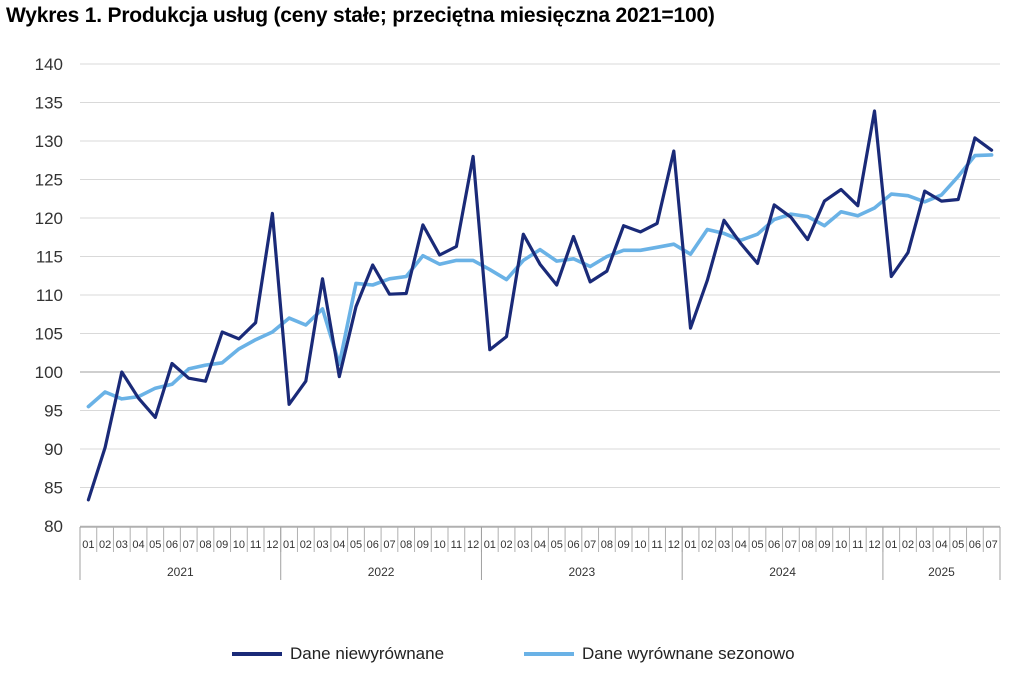 The height and width of the screenshot is (678, 1024). Describe the element at coordinates (49, 334) in the screenshot. I see `y-tick-label: 105` at that location.